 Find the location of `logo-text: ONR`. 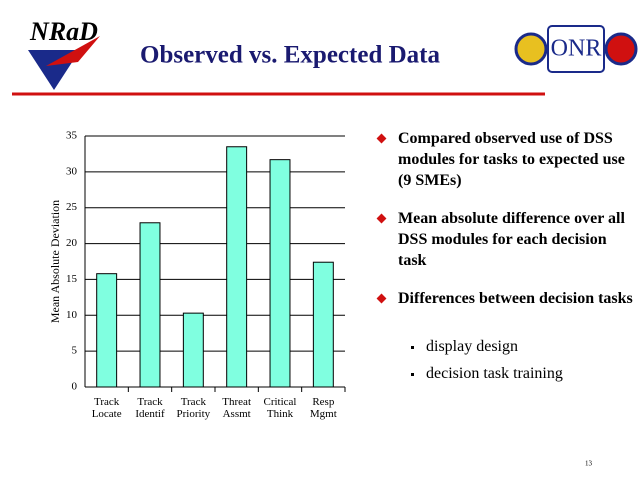

logo-text: ONR is located at coordinates (576, 49).